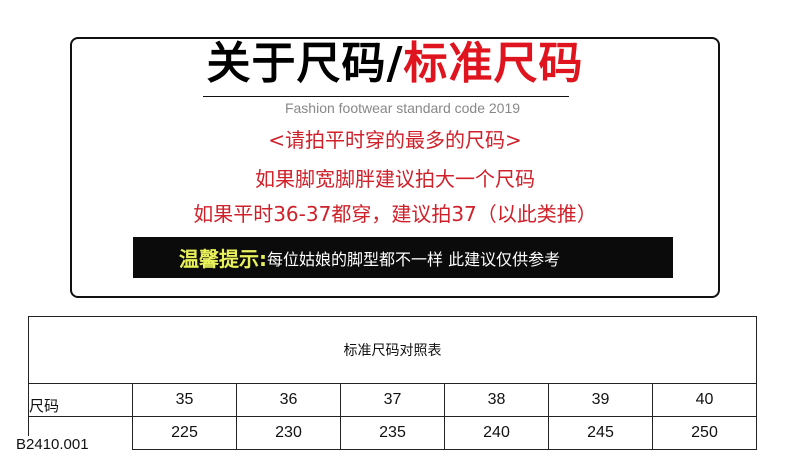 Image resolution: width=790 pixels, height=463 pixels. I want to click on table-row: 225 230 235 240 245 250, so click(392, 433).